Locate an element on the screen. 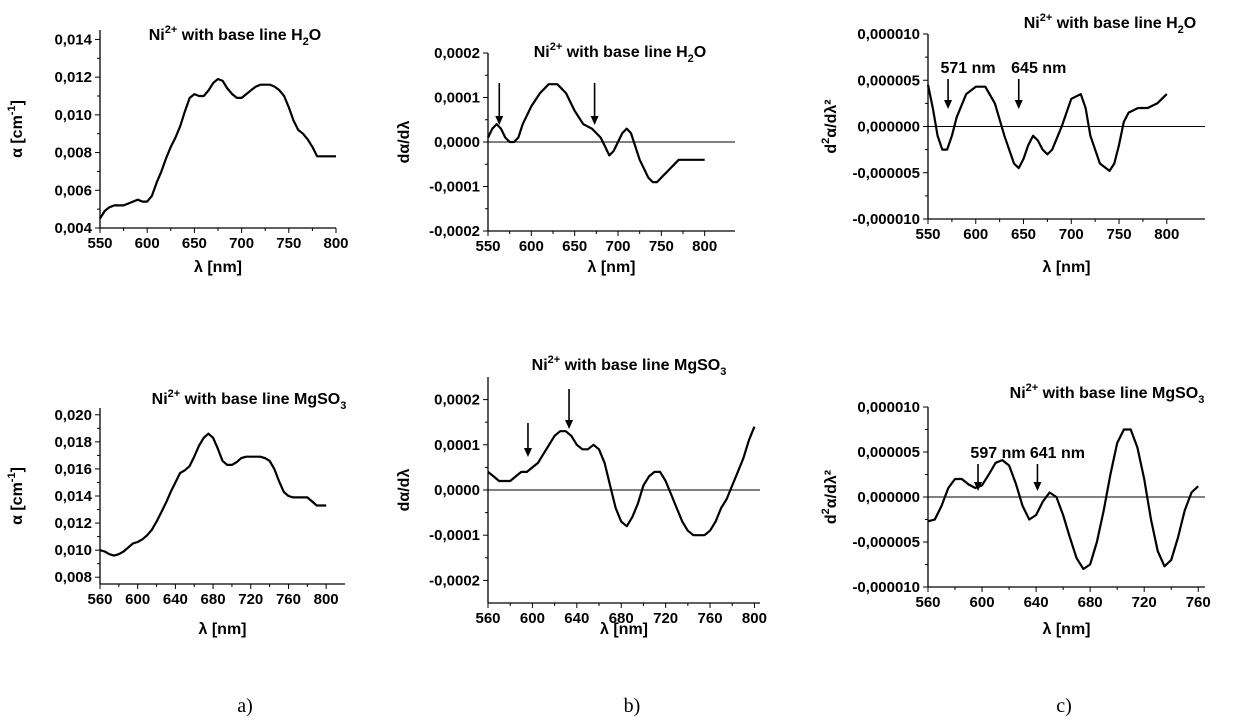 Image resolution: width=1247 pixels, height=725 pixels. y-tick-label: 0,006 is located at coordinates (73, 190).